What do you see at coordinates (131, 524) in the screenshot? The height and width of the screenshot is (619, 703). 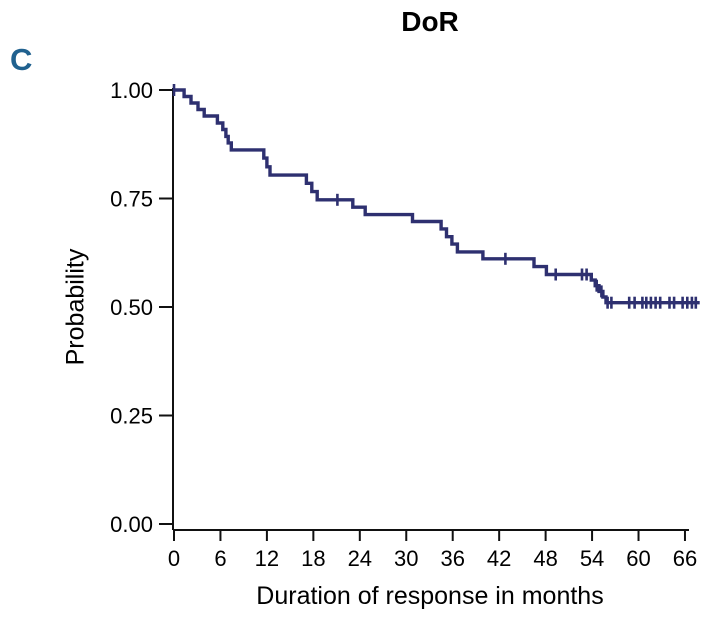 I see `y-tick-label: 0.00` at bounding box center [131, 524].